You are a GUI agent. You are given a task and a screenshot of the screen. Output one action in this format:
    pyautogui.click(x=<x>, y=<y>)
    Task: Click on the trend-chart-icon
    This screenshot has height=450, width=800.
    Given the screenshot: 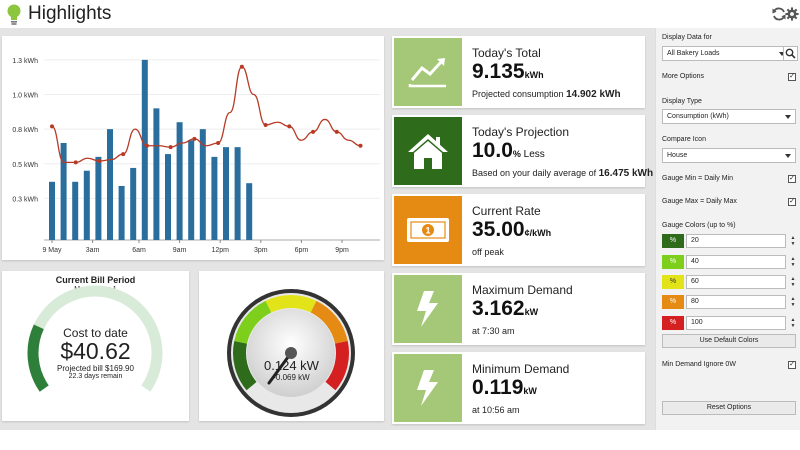 What is the action you would take?
    pyautogui.click(x=428, y=72)
    